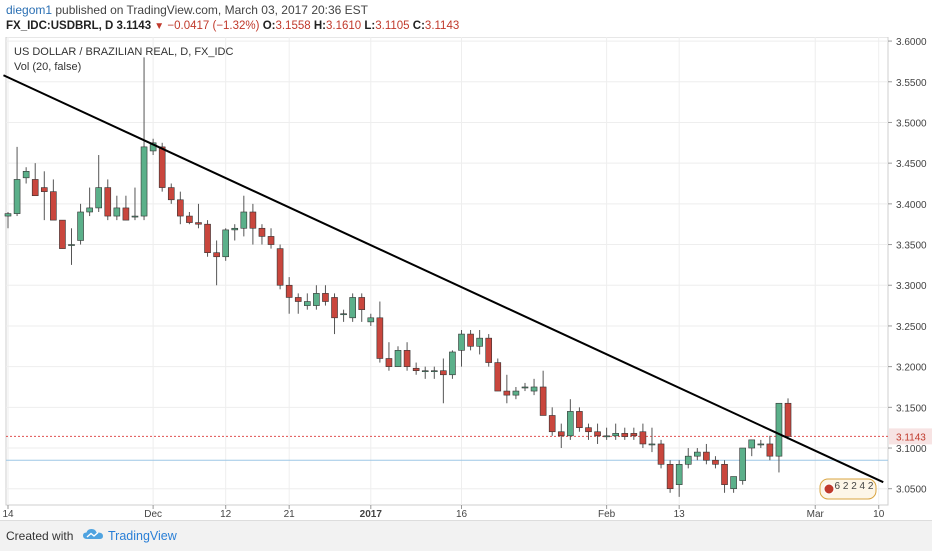 The width and height of the screenshot is (932, 551). Describe the element at coordinates (8, 514) in the screenshot. I see `x-tick-label: 14` at that location.